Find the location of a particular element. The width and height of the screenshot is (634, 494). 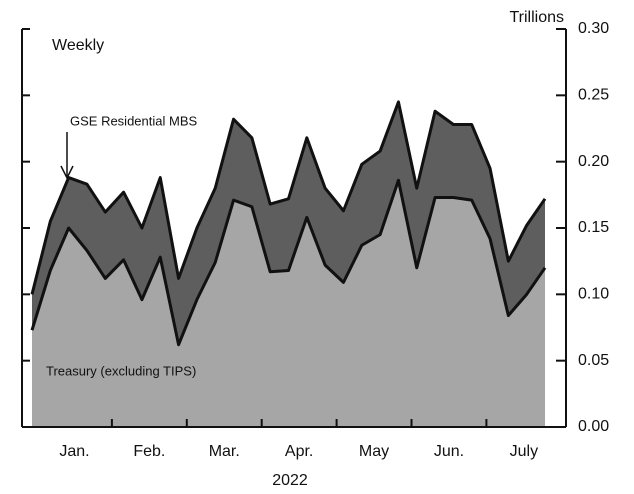

y-tick-label: 0.00 is located at coordinates (593, 426).